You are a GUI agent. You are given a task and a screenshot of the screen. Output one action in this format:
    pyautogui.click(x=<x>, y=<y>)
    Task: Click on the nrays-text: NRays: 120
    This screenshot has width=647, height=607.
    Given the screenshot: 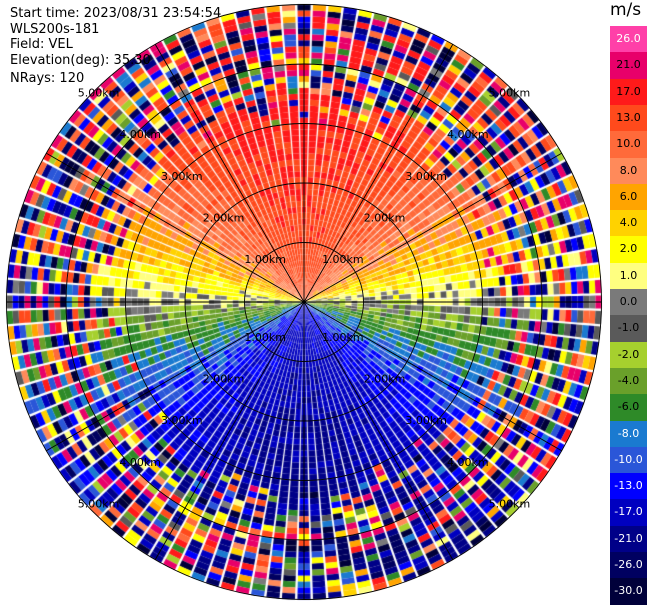 What is the action you would take?
    pyautogui.click(x=47, y=78)
    